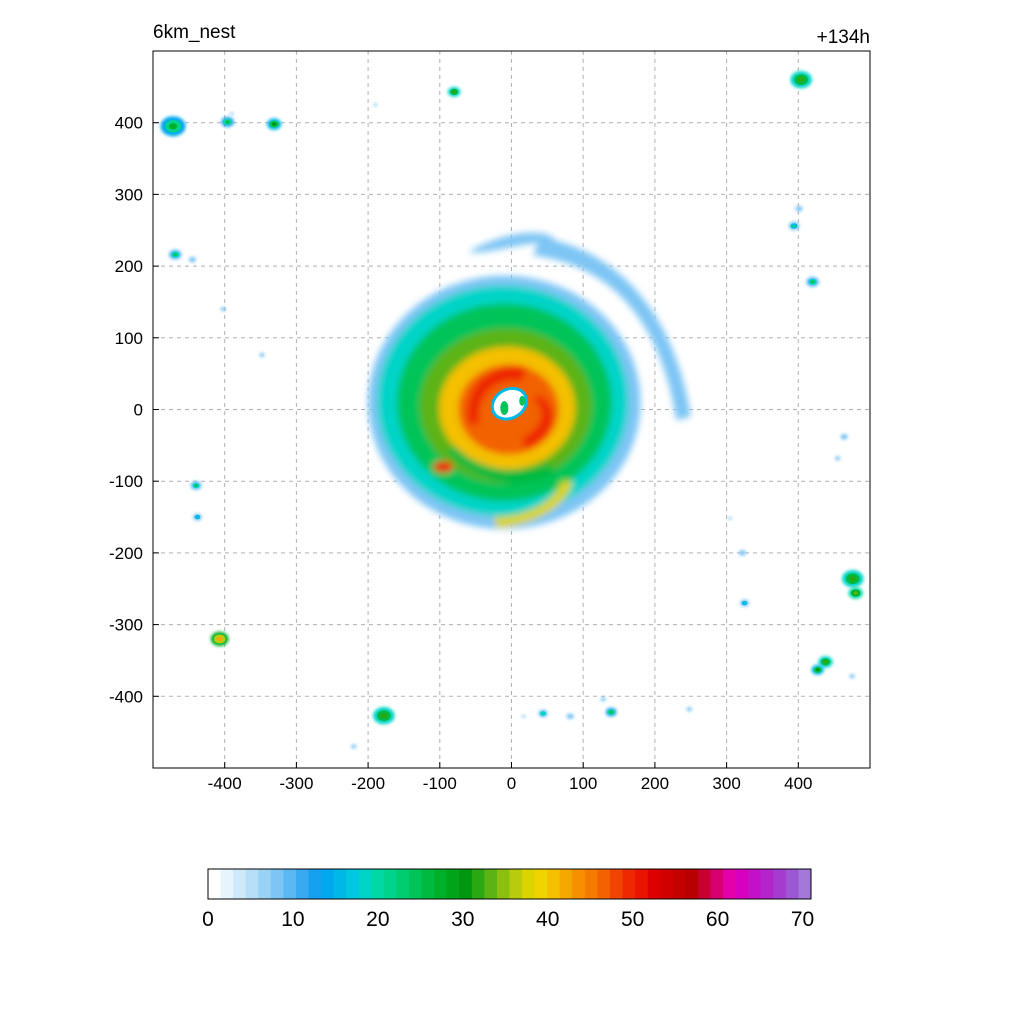  Describe the element at coordinates (583, 783) in the screenshot. I see `x-tick-label: 100` at that location.